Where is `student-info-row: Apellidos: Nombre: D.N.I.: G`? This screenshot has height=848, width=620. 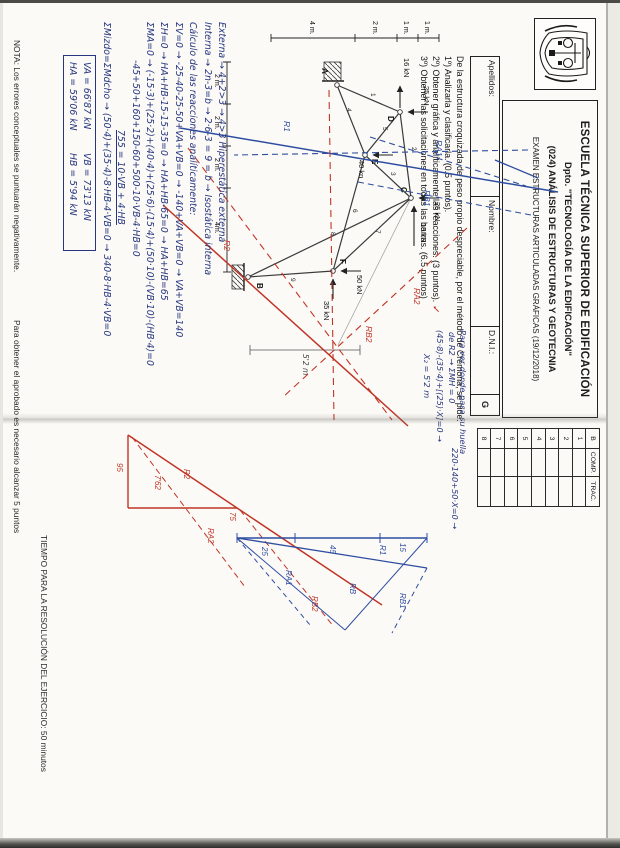
student-info-row: Apellidos: Nombre: D.N.I.: G is located at coordinates (485, 236).